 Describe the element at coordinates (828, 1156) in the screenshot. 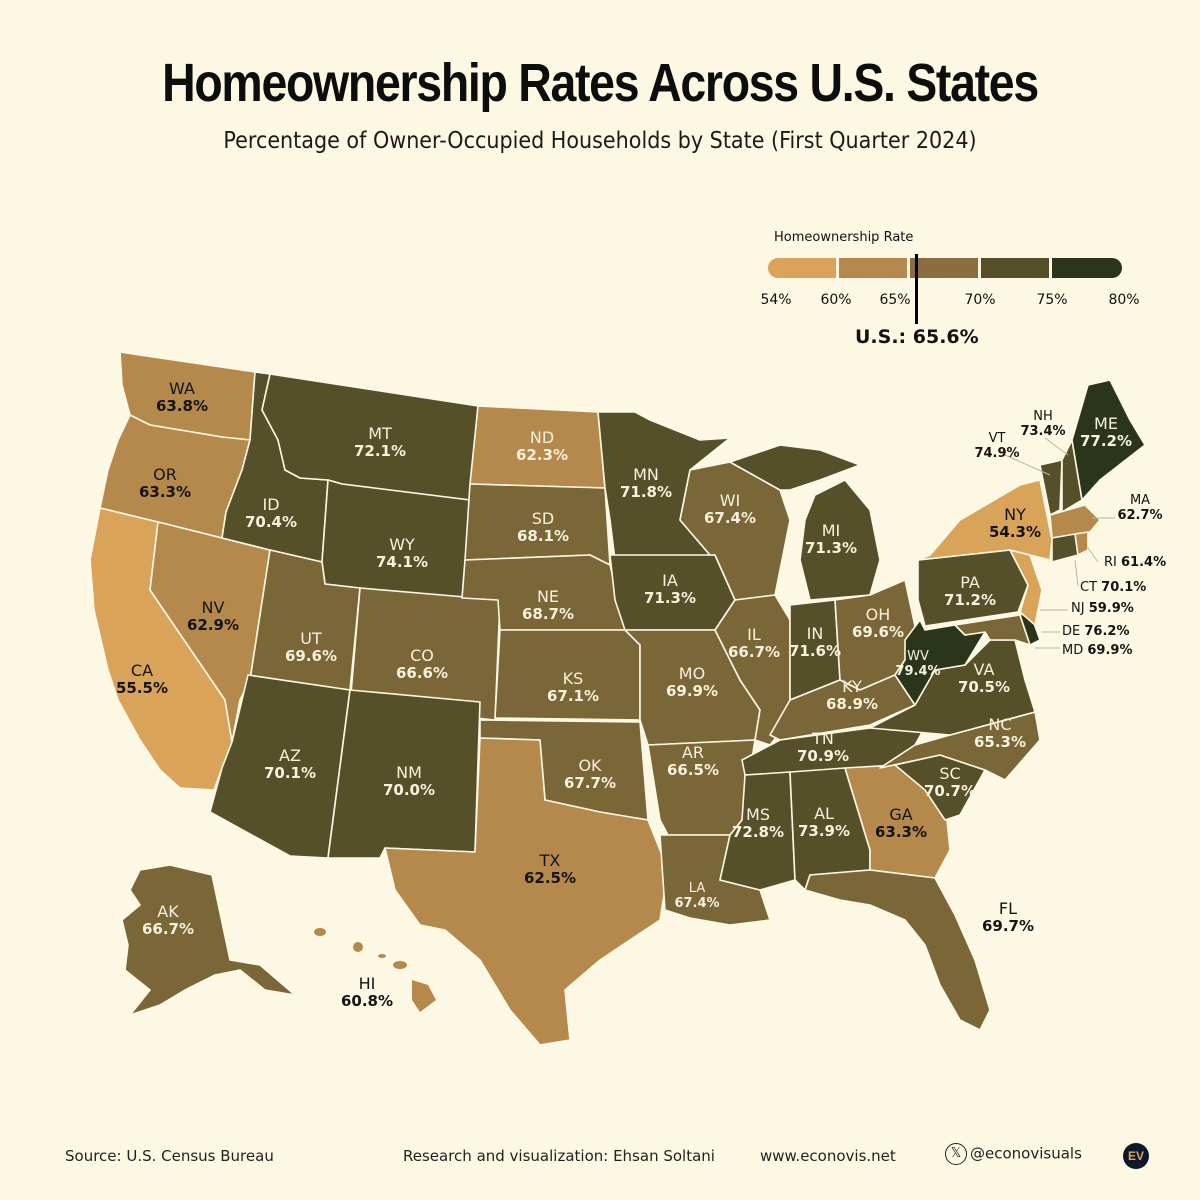

I see `website-link: www.econovis.net` at that location.